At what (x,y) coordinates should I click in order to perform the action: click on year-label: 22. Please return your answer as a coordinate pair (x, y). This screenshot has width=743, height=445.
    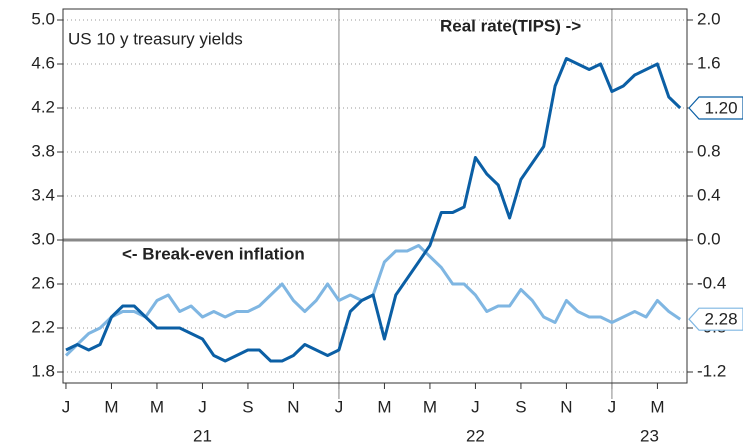
    Looking at the image, I should click on (475, 435).